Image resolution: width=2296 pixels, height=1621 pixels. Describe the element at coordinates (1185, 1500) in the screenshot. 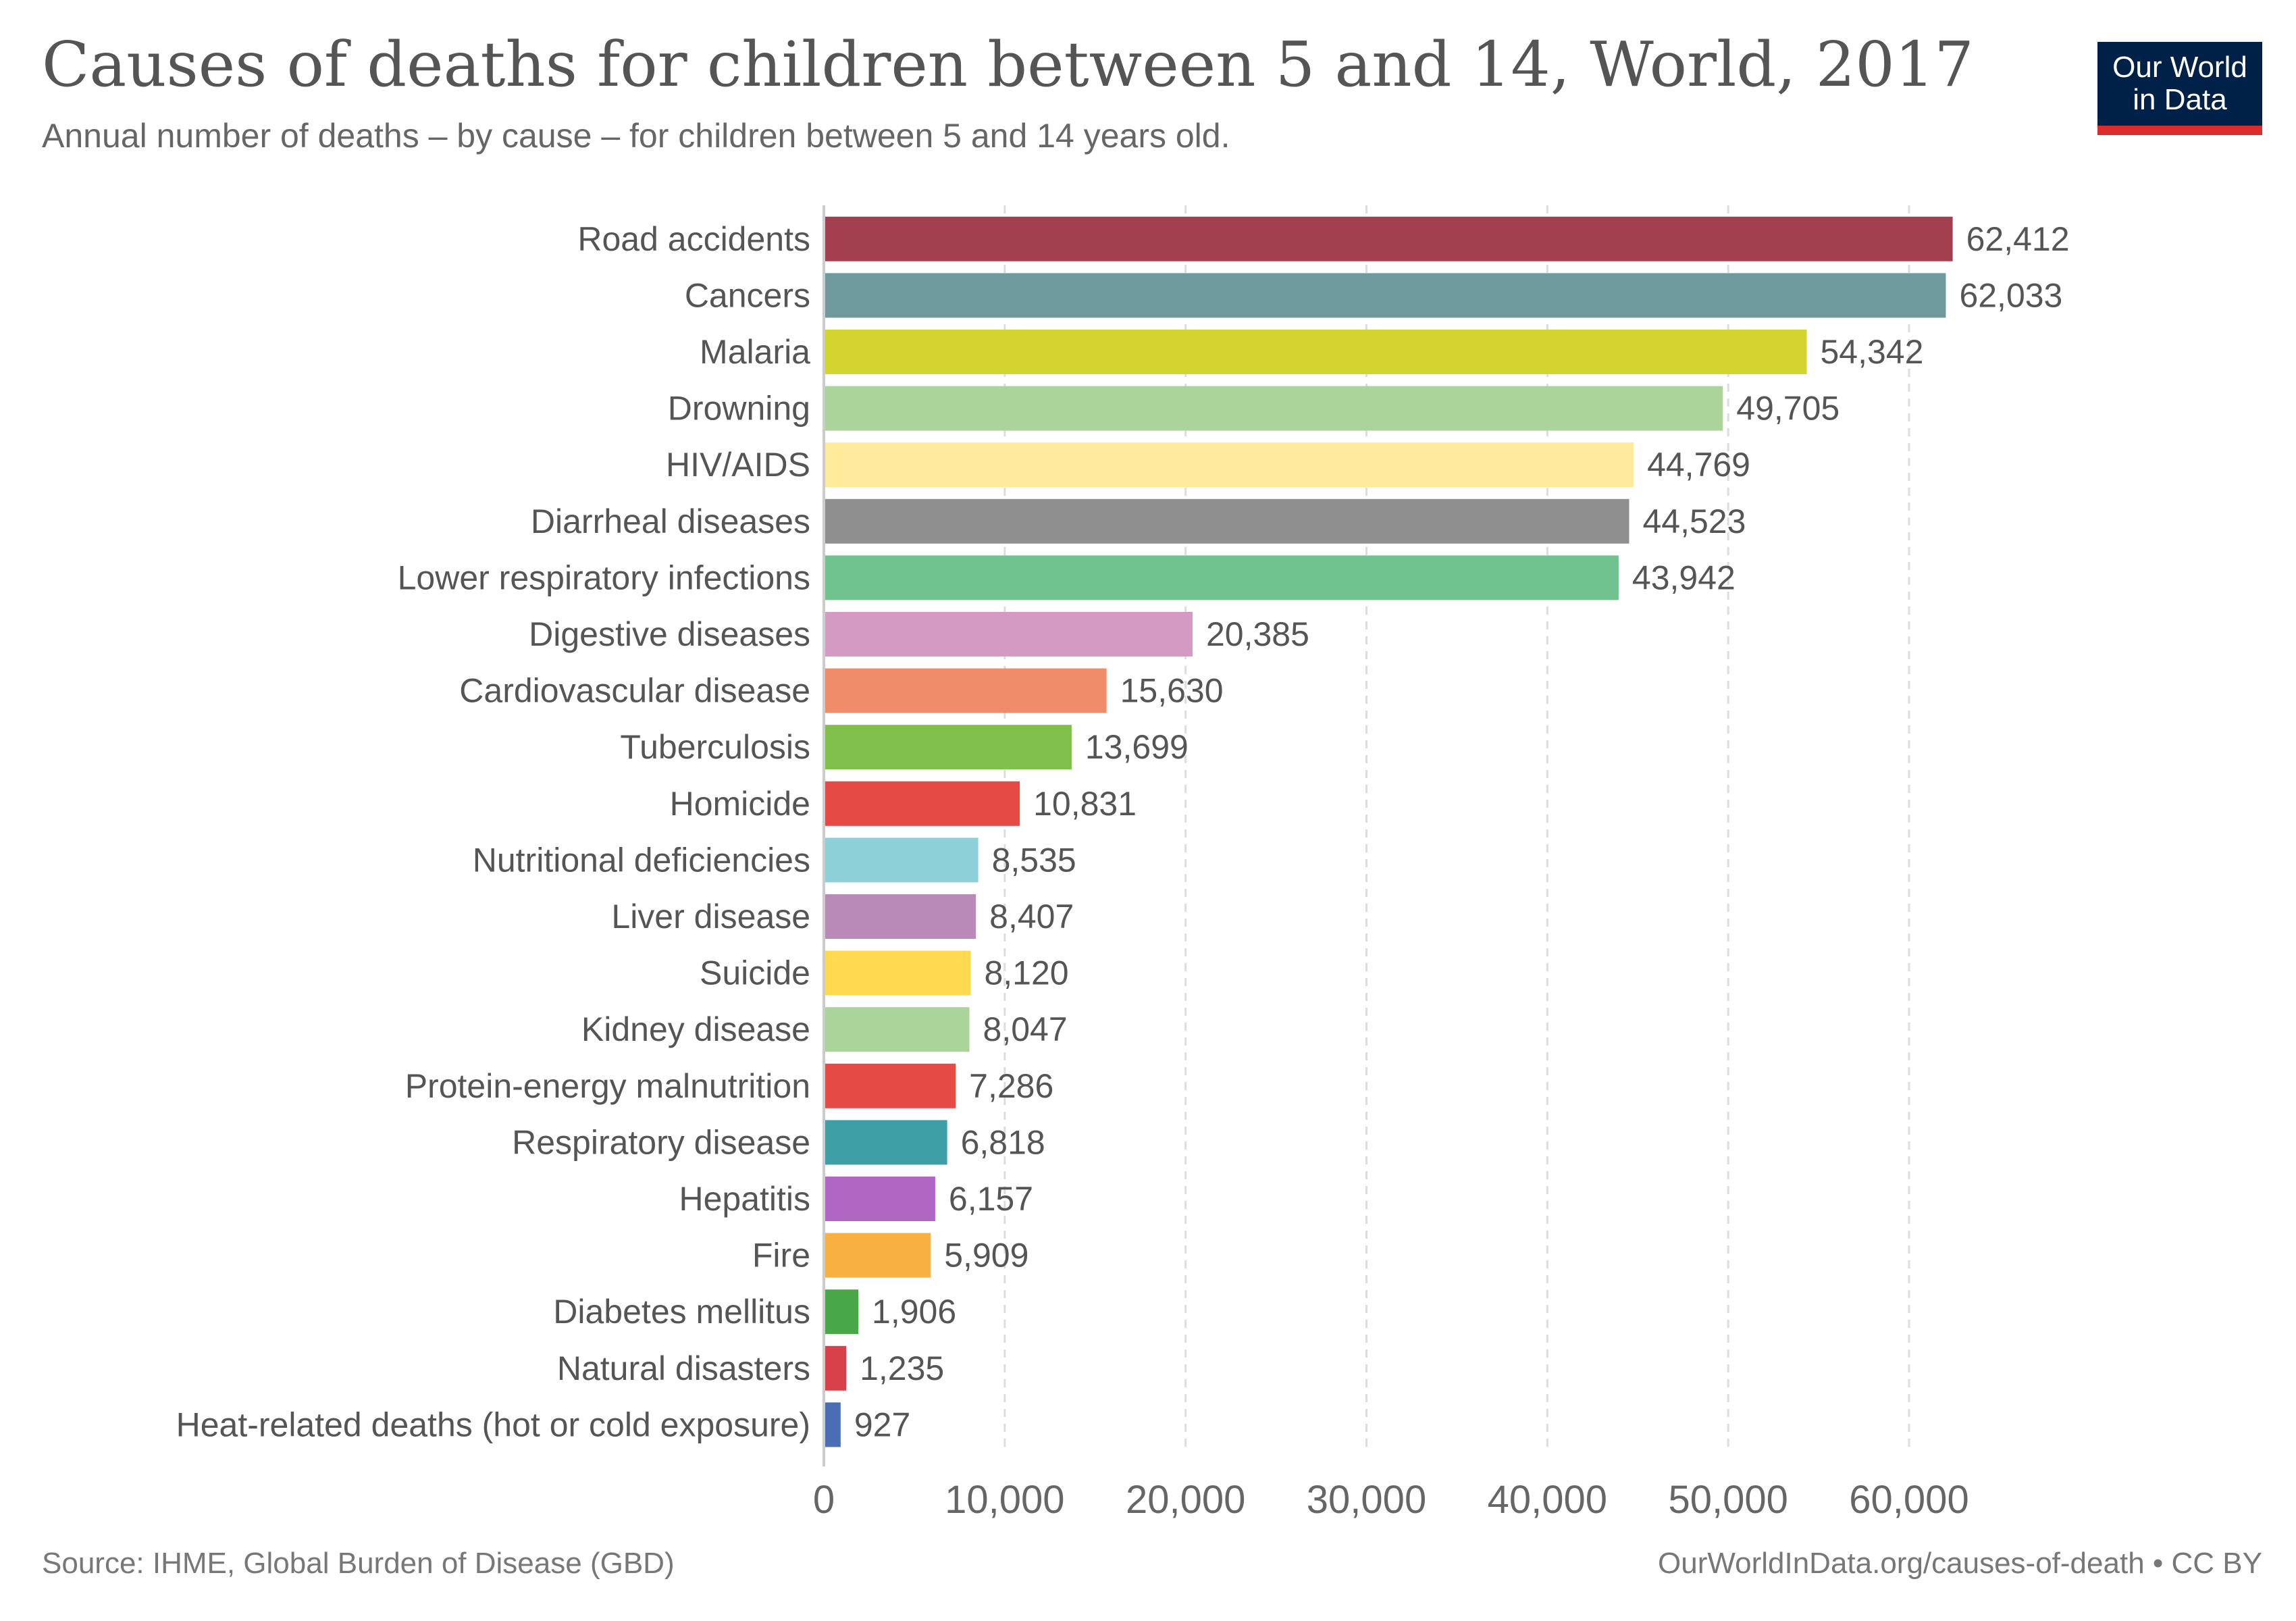

I see `x-tick-label: 20,000` at that location.